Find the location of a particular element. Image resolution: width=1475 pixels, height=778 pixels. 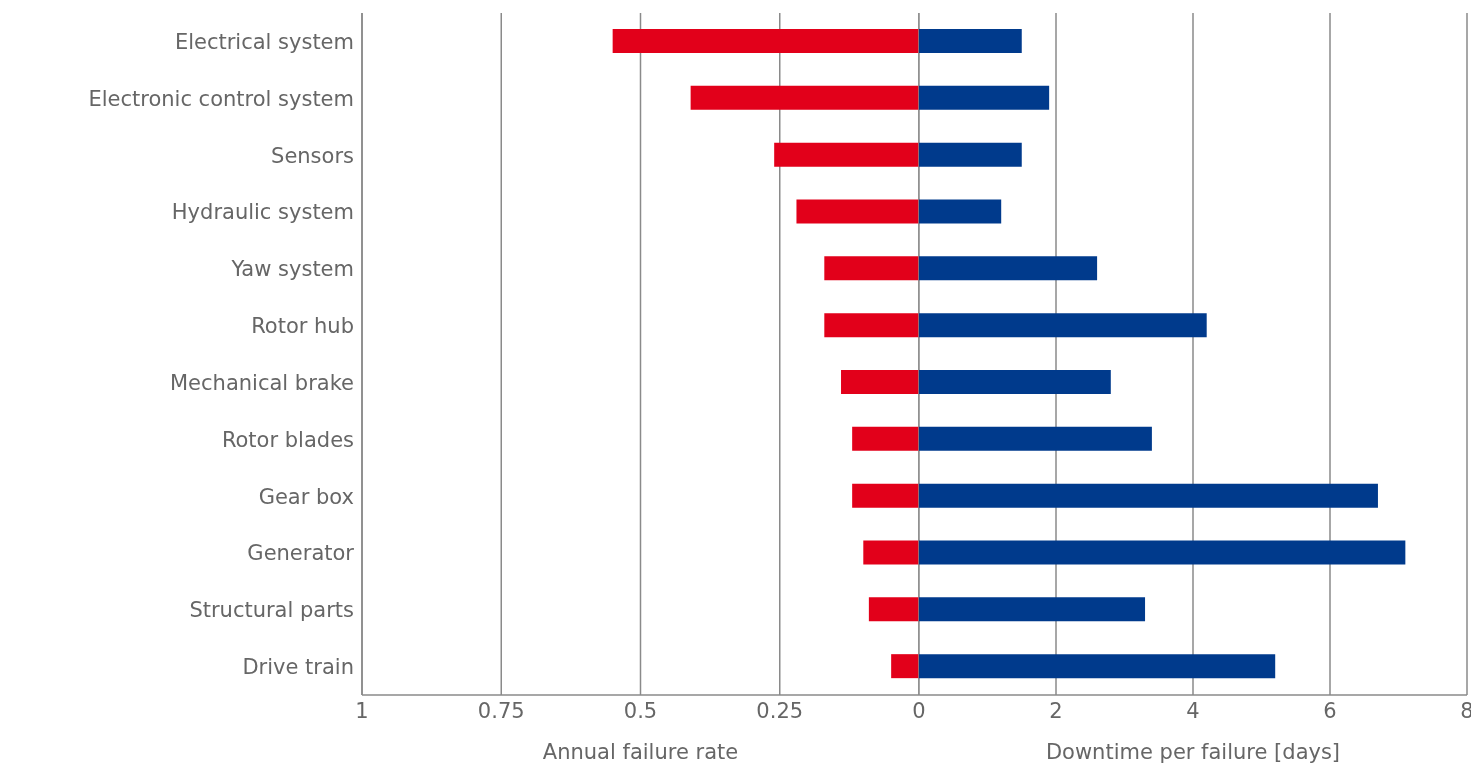

x-tick-label: 0.75 is located at coordinates (501, 710).